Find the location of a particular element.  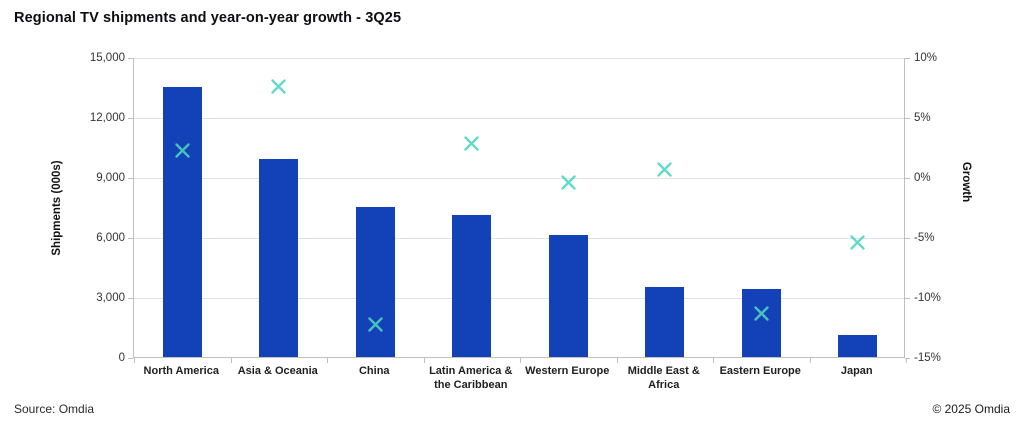

left-axis-tick-label: 15,000 is located at coordinates (107, 58).